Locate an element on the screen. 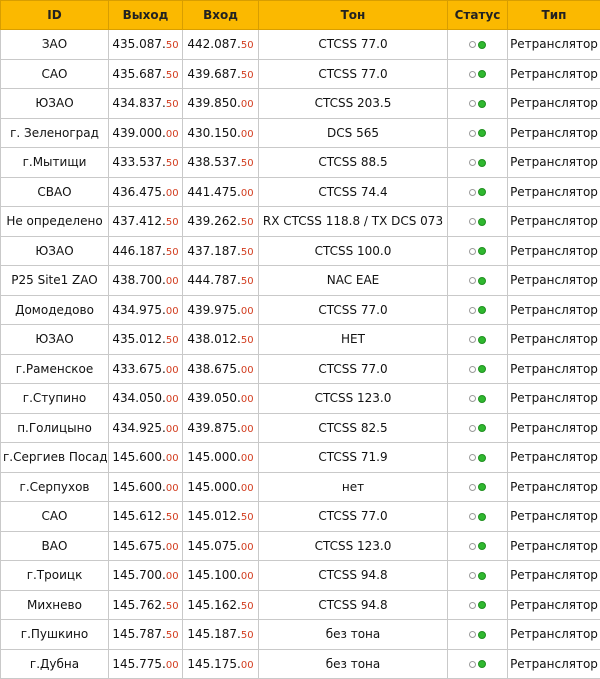 This screenshot has width=600, height=679. cell-output-frequency: 145.600.00 is located at coordinates (146, 458).